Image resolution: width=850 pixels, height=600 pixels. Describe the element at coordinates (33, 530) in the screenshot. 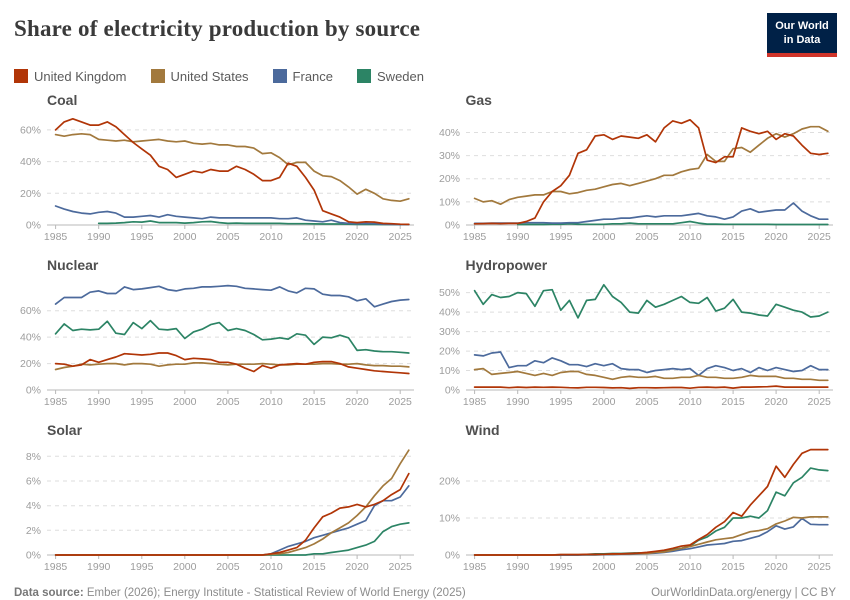

I see `svg-text: 2%` at that location.